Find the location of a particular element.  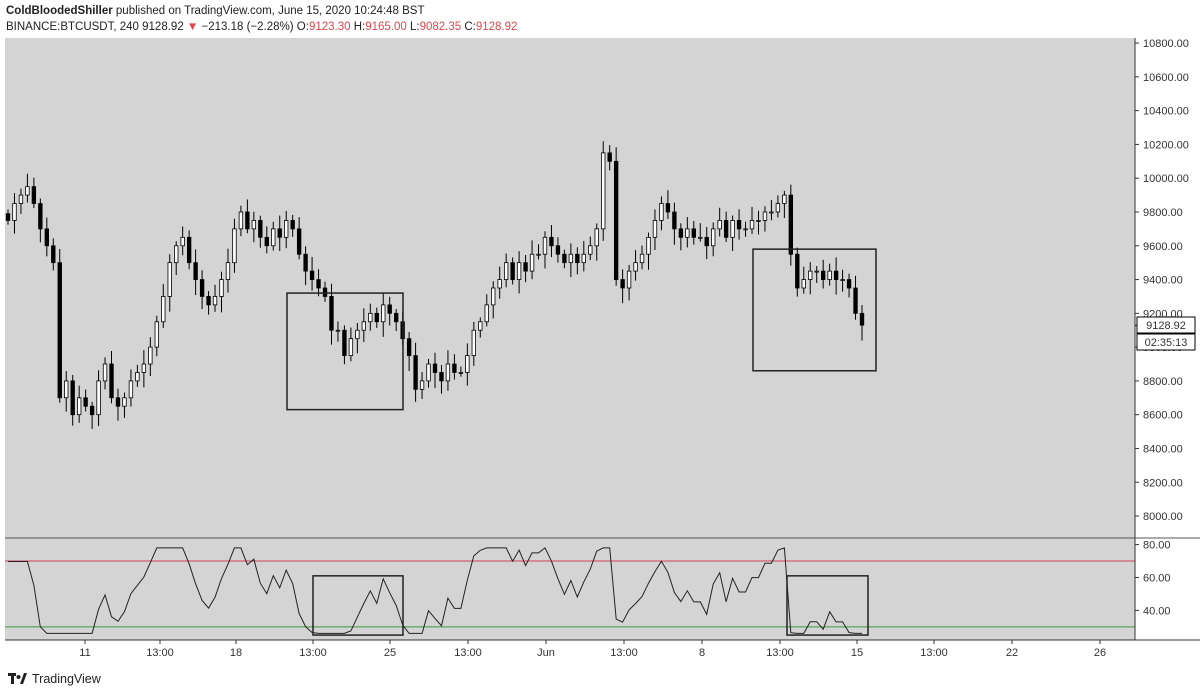

symbol-label: BINANCE:BTCUSDT, 240 is located at coordinates (72, 27).